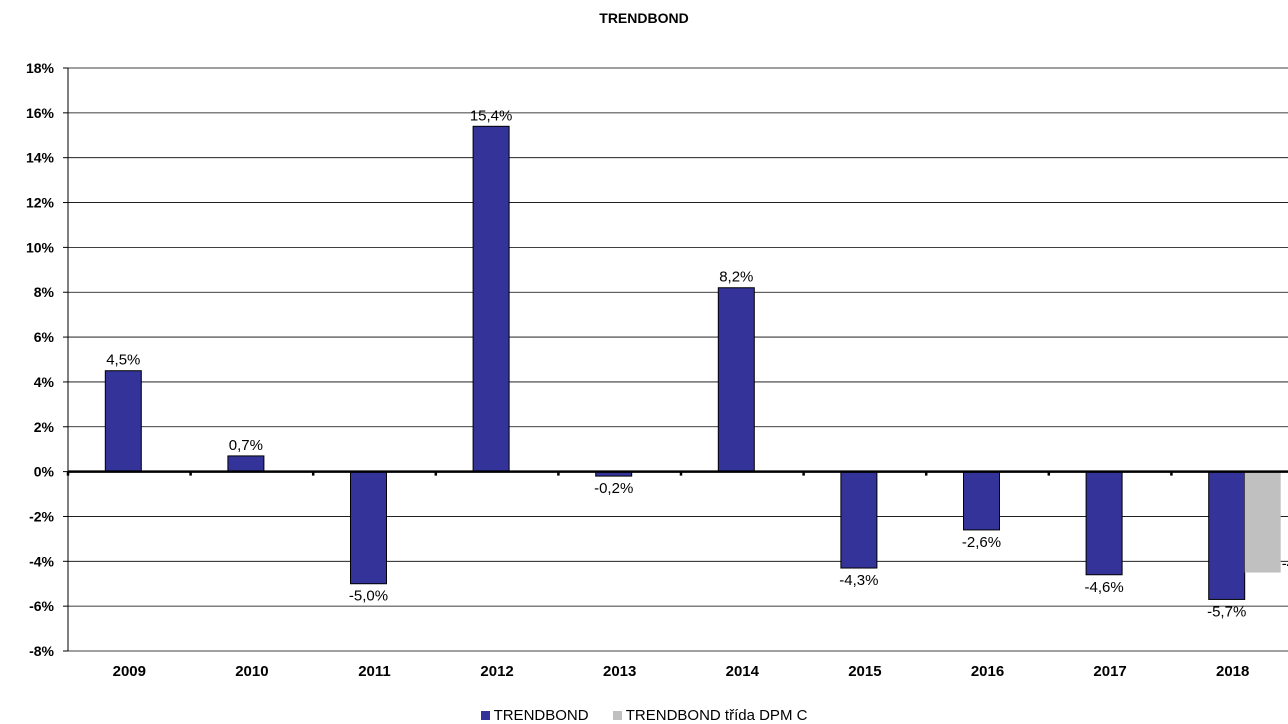 This screenshot has width=1288, height=724. What do you see at coordinates (491, 115) in the screenshot?
I see `data-label: 15,4%` at bounding box center [491, 115].